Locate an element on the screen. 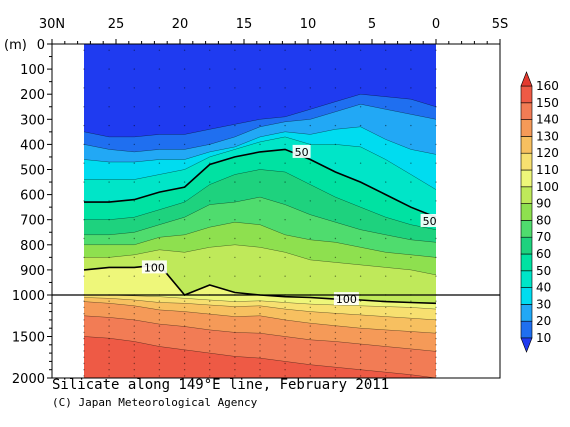  colorbar-label: 40 is located at coordinates (543, 288).